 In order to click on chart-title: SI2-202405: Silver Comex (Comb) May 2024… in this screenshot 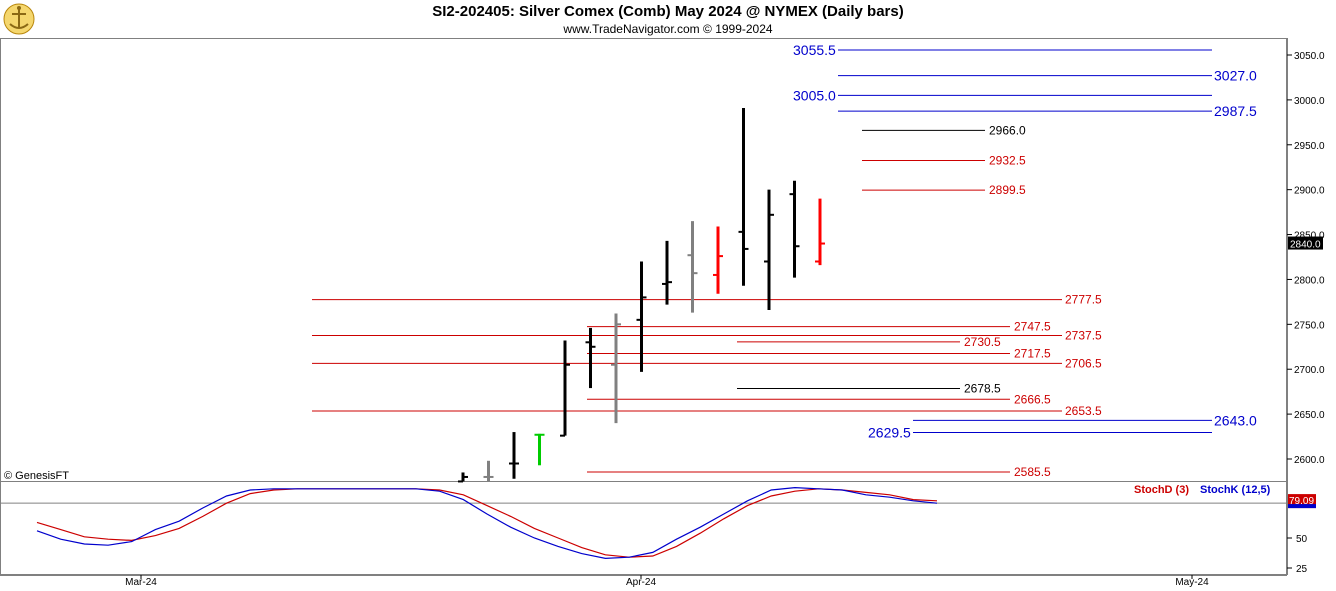, I will do `click(668, 11)`.